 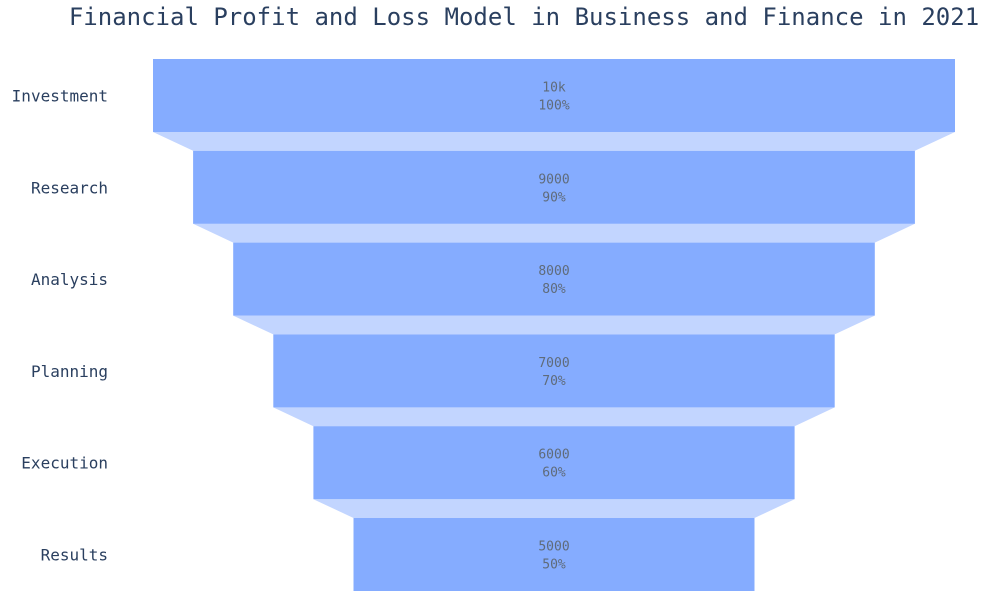 I want to click on percent-label: 90%, so click(x=554, y=197).